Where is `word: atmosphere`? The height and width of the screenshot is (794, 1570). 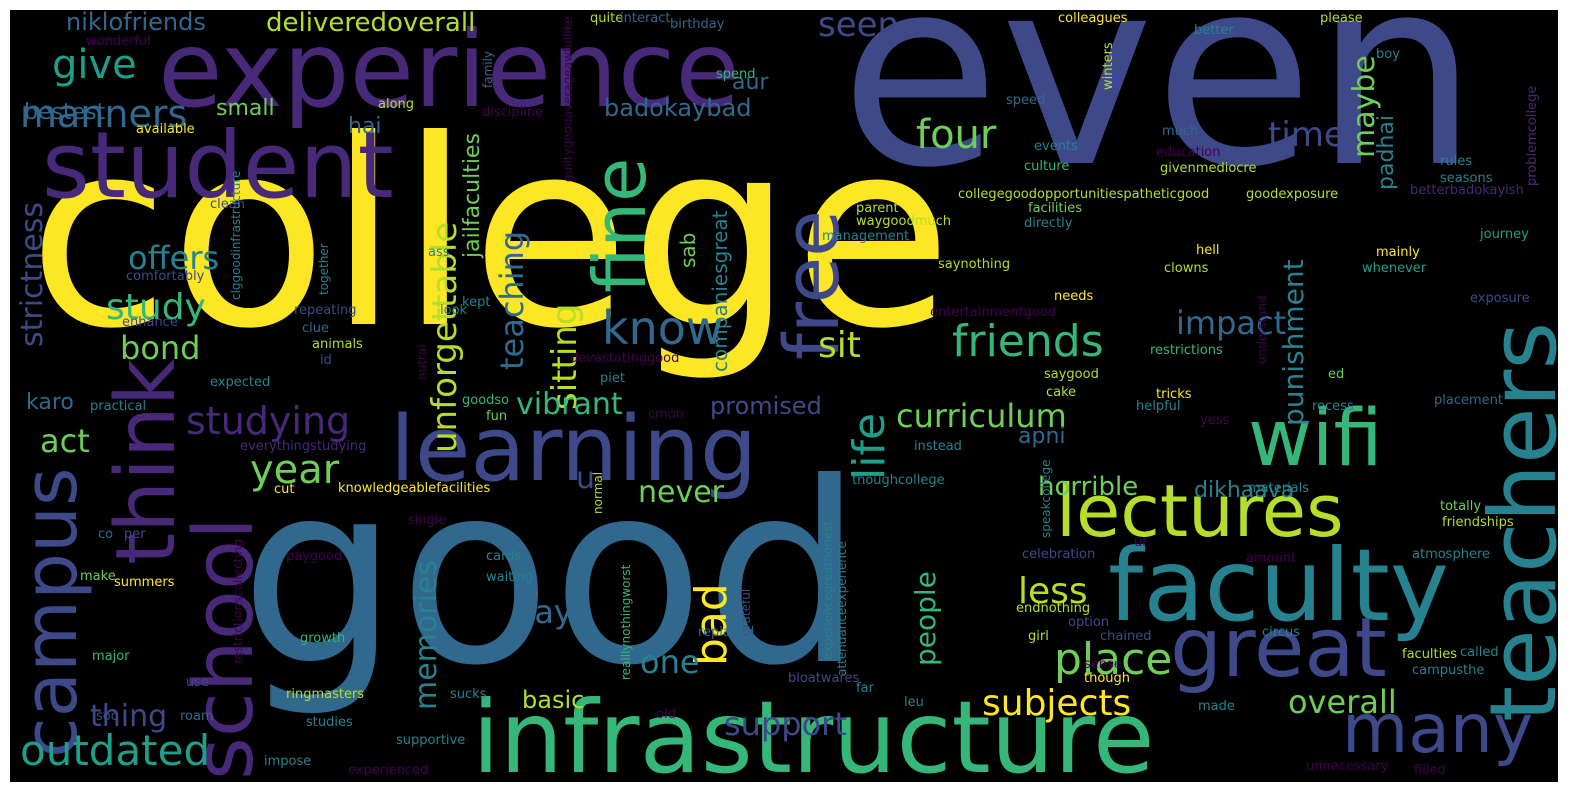 word: atmosphere is located at coordinates (1451, 554).